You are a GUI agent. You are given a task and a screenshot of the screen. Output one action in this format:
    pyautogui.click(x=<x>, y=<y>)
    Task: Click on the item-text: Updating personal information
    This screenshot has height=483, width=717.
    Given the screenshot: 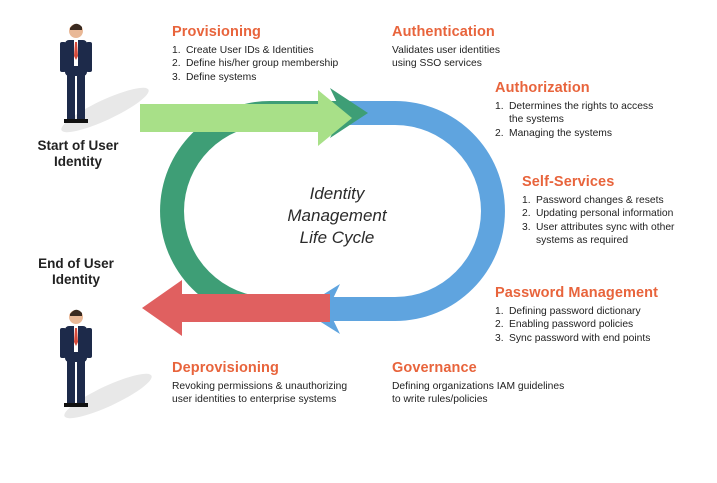 What is the action you would take?
    pyautogui.click(x=605, y=214)
    